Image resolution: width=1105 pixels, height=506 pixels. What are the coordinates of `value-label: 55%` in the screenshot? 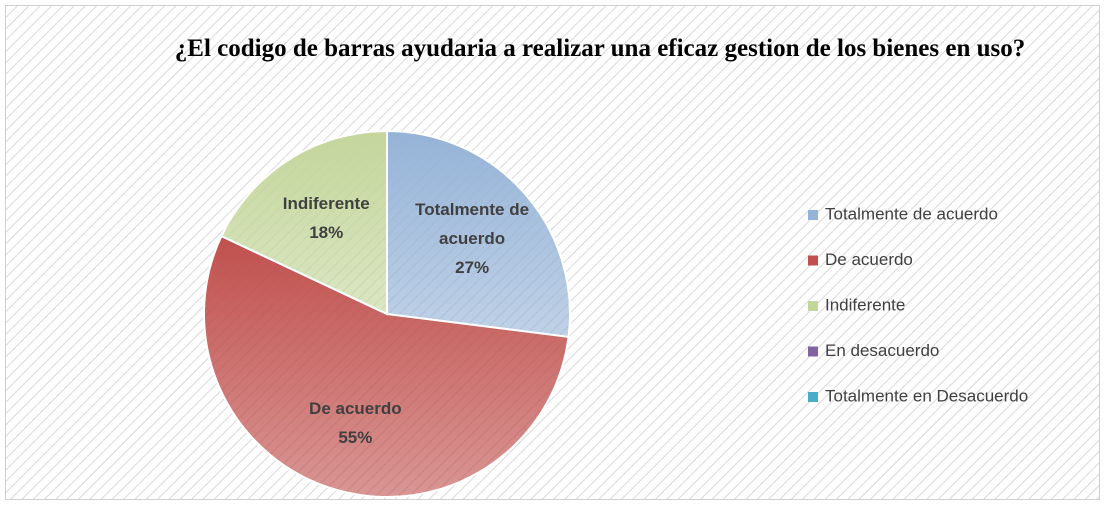 It's located at (355, 437).